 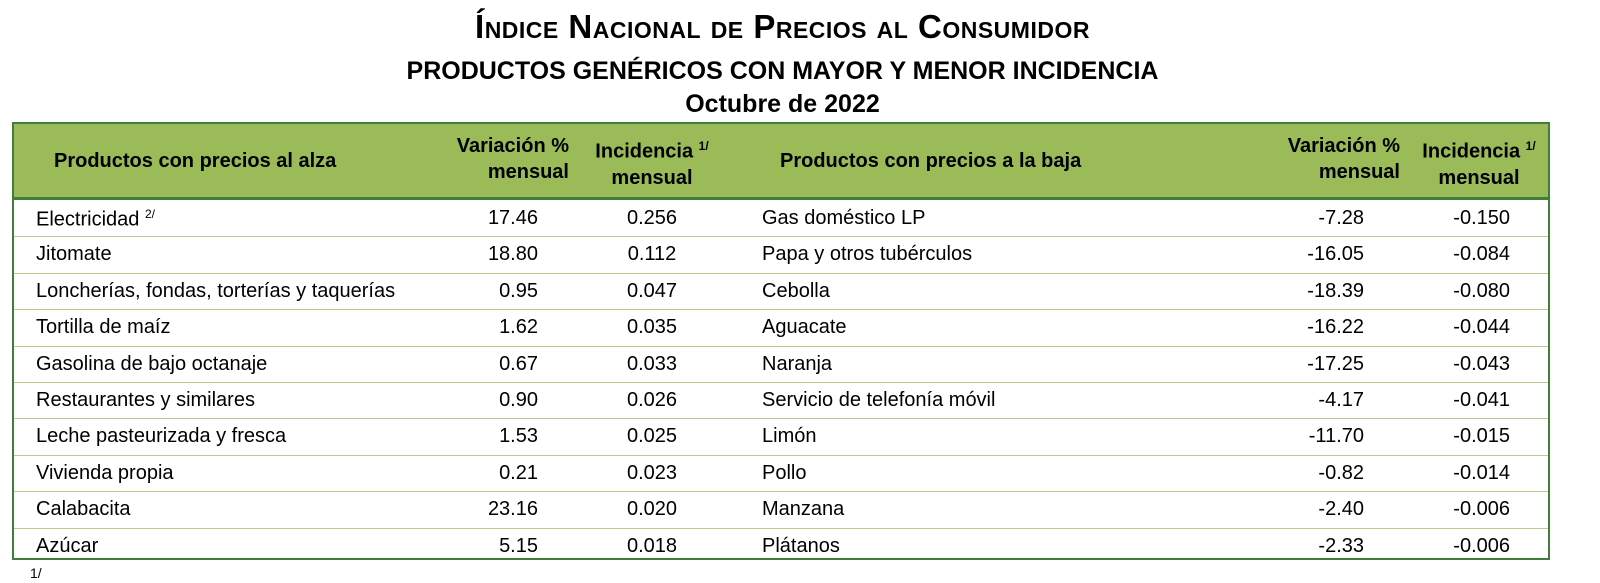 I want to click on period: Octubre de 2022, so click(x=782, y=104).